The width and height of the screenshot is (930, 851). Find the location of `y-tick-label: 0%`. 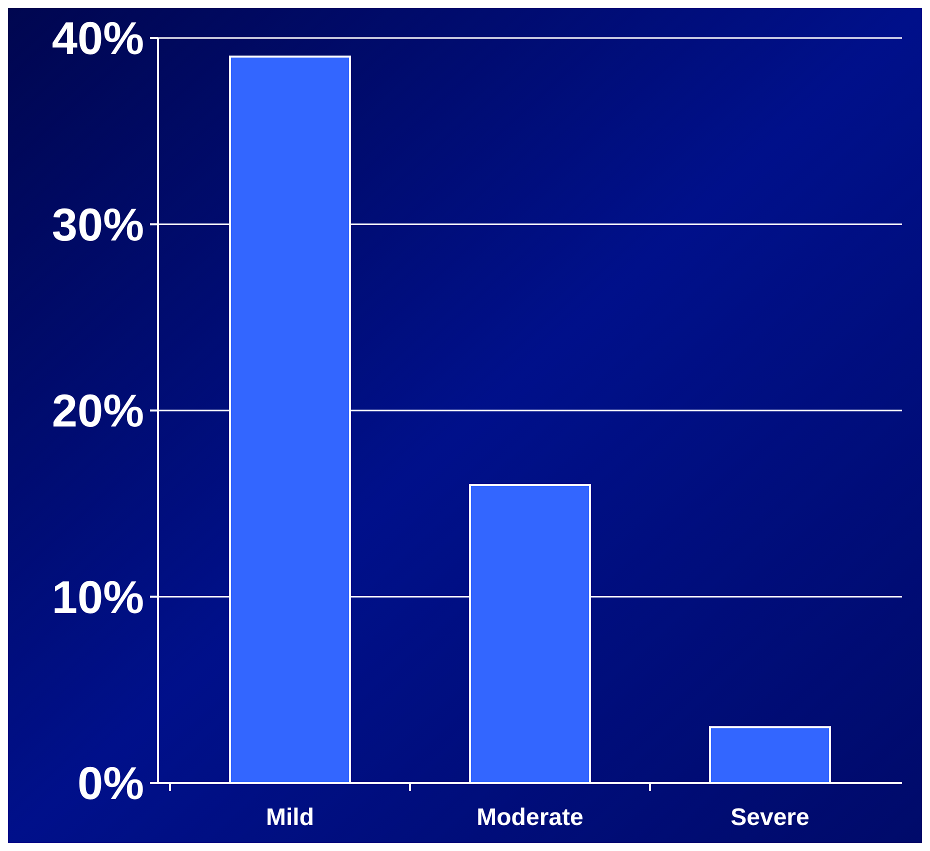

y-tick-label: 0% is located at coordinates (111, 783).